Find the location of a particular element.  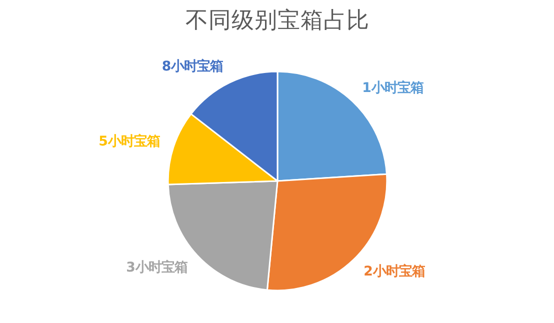

slice-label: 8小时宝箱 is located at coordinates (193, 66).